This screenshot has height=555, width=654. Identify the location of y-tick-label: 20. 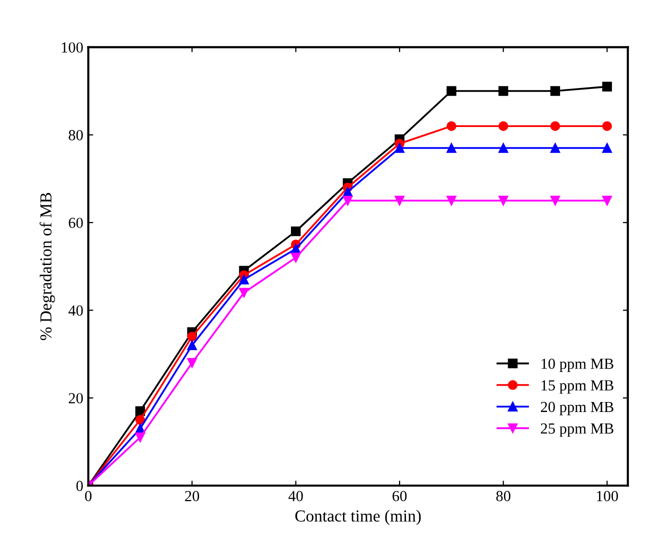
(75, 398).